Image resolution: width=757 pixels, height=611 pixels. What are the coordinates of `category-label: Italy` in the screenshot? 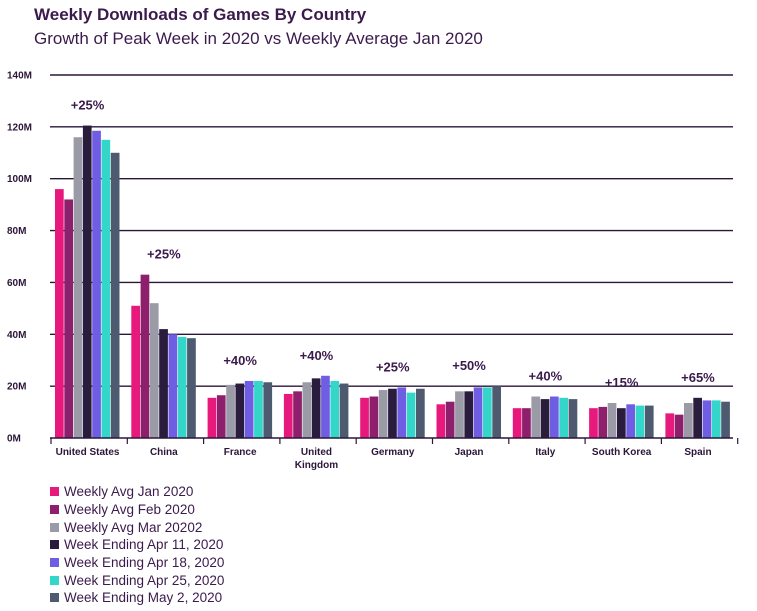 It's located at (545, 452).